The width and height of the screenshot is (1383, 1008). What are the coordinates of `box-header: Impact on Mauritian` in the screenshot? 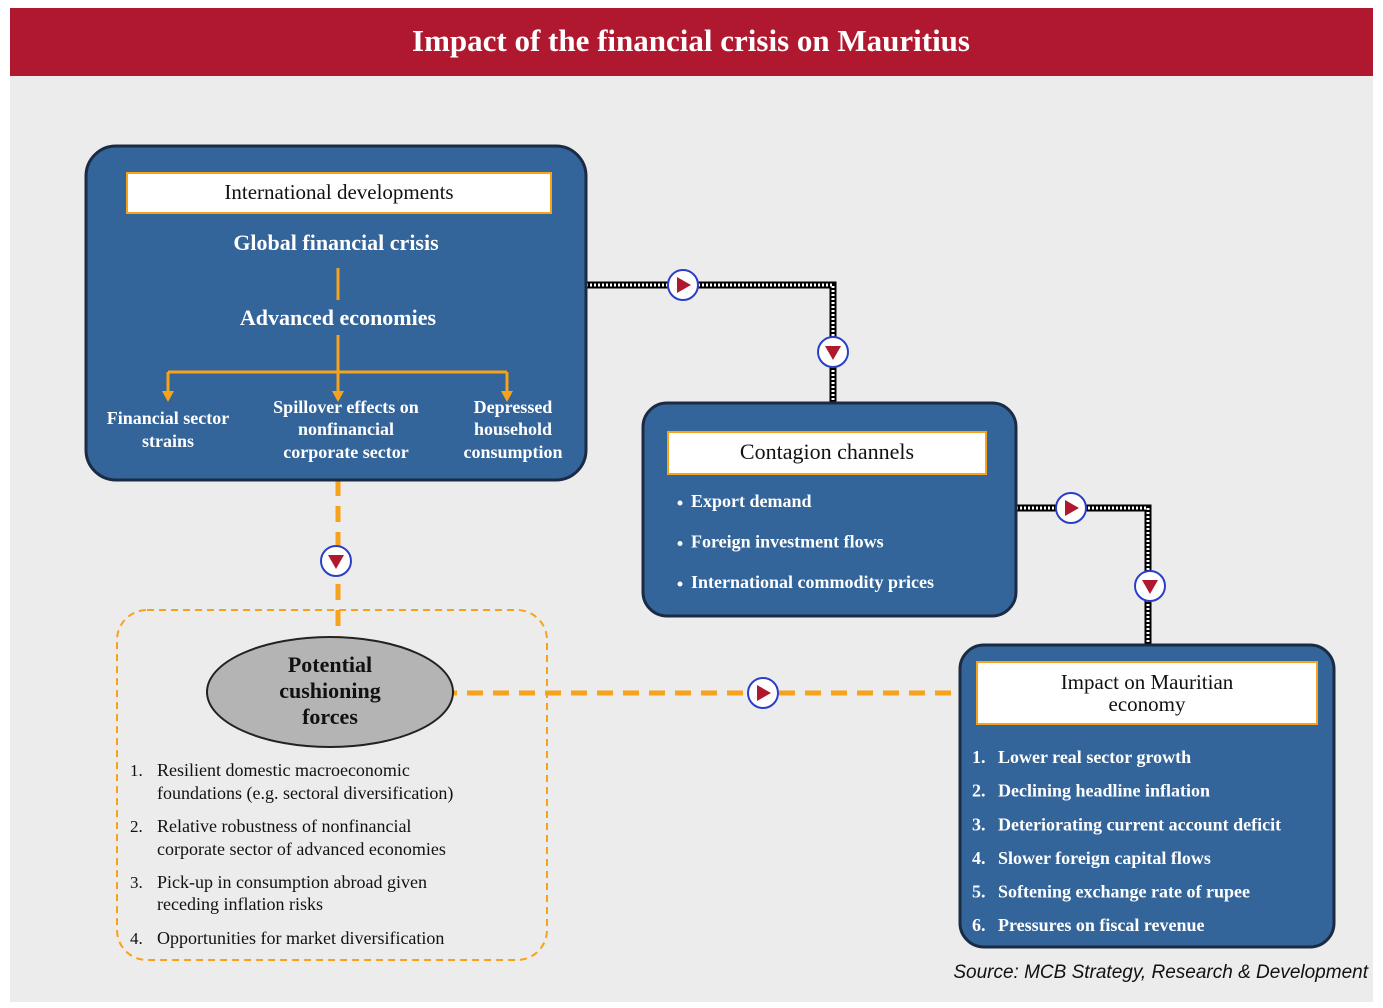 It's located at (1147, 682).